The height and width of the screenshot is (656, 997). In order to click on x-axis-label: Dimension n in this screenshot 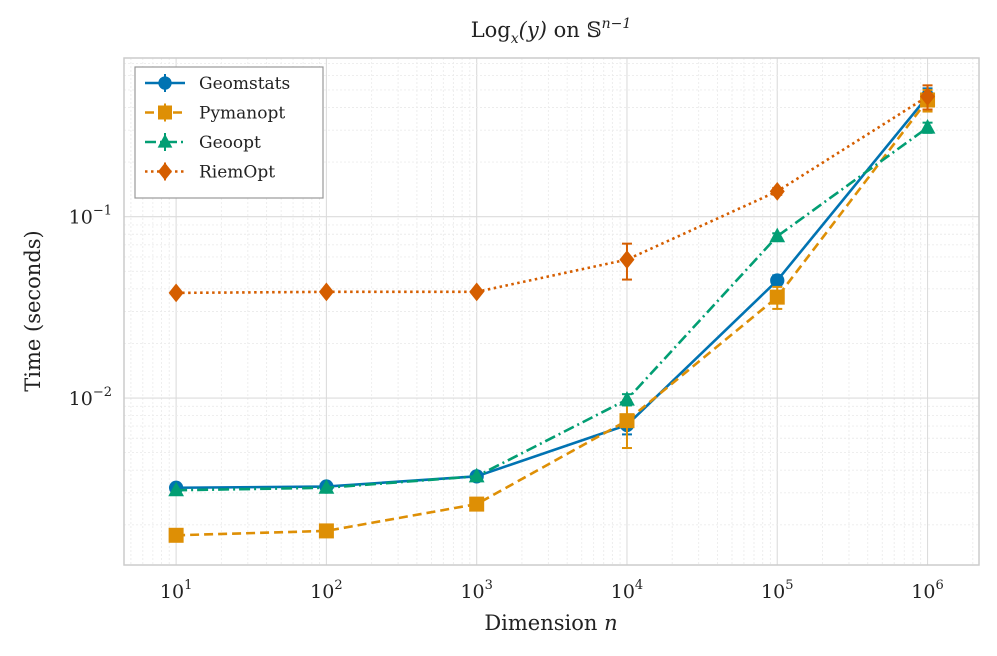, I will do `click(550, 623)`.